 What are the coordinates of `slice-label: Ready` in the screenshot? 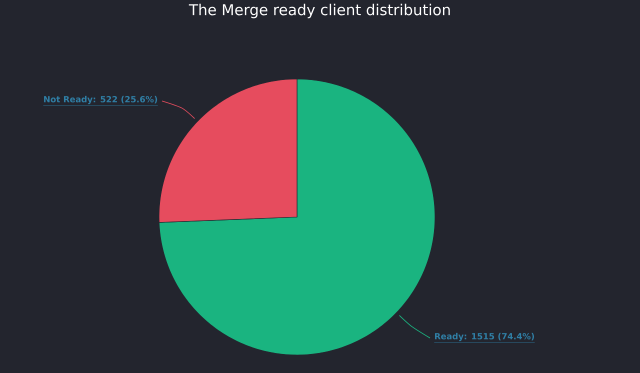 It's located at (449, 337).